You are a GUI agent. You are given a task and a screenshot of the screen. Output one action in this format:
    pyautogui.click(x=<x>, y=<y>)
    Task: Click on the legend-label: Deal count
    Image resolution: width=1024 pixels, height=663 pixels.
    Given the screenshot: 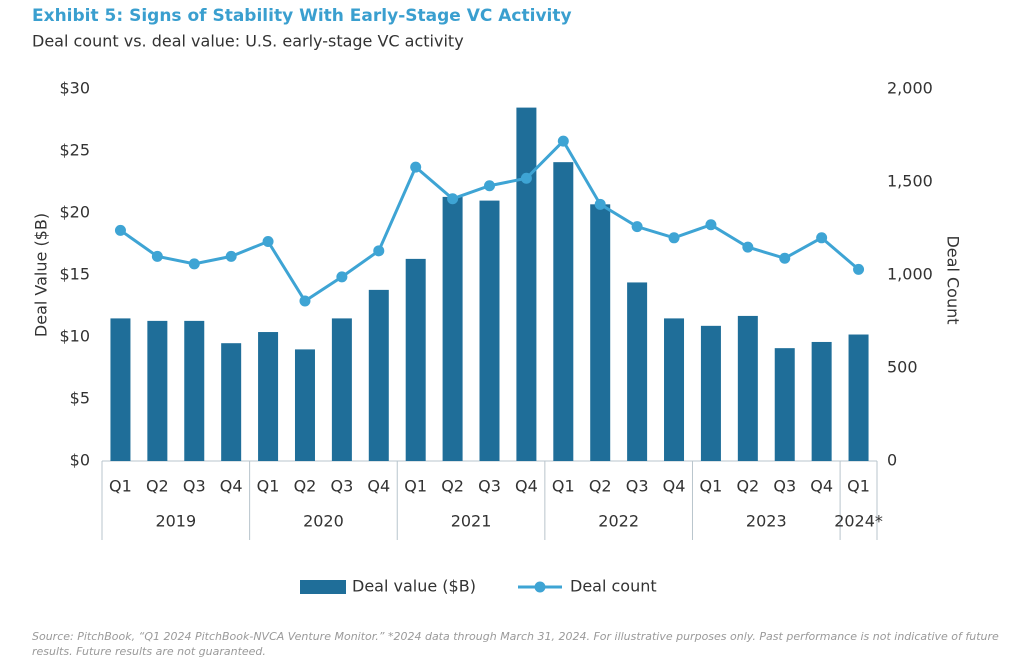 What is the action you would take?
    pyautogui.click(x=613, y=586)
    